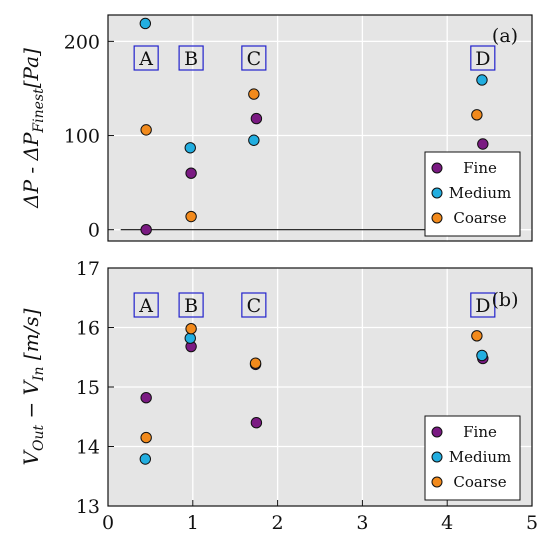  I want to click on y-tick-label-13: 13, so click(88, 507).